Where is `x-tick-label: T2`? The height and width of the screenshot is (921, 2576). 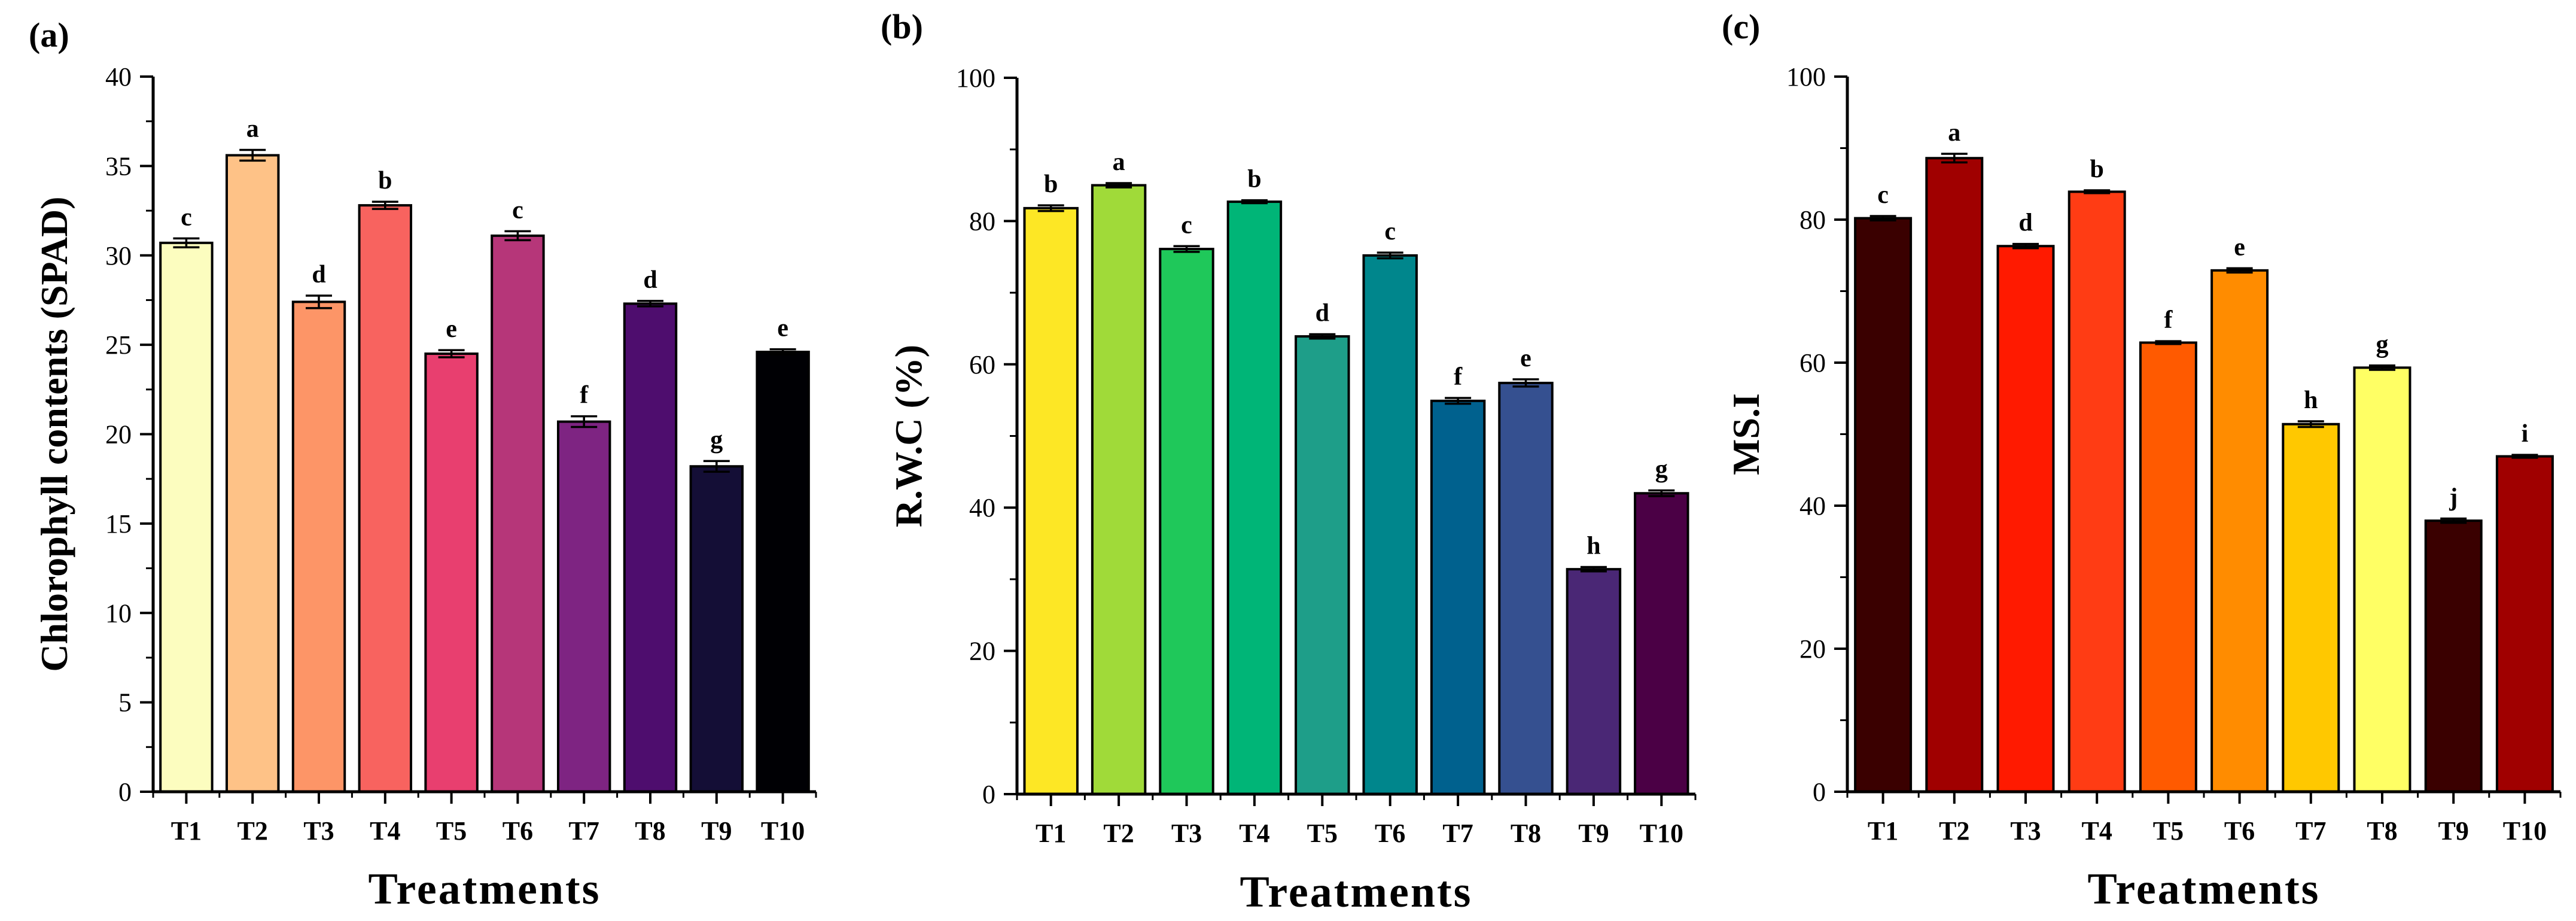
x-tick-label: T2 is located at coordinates (252, 831).